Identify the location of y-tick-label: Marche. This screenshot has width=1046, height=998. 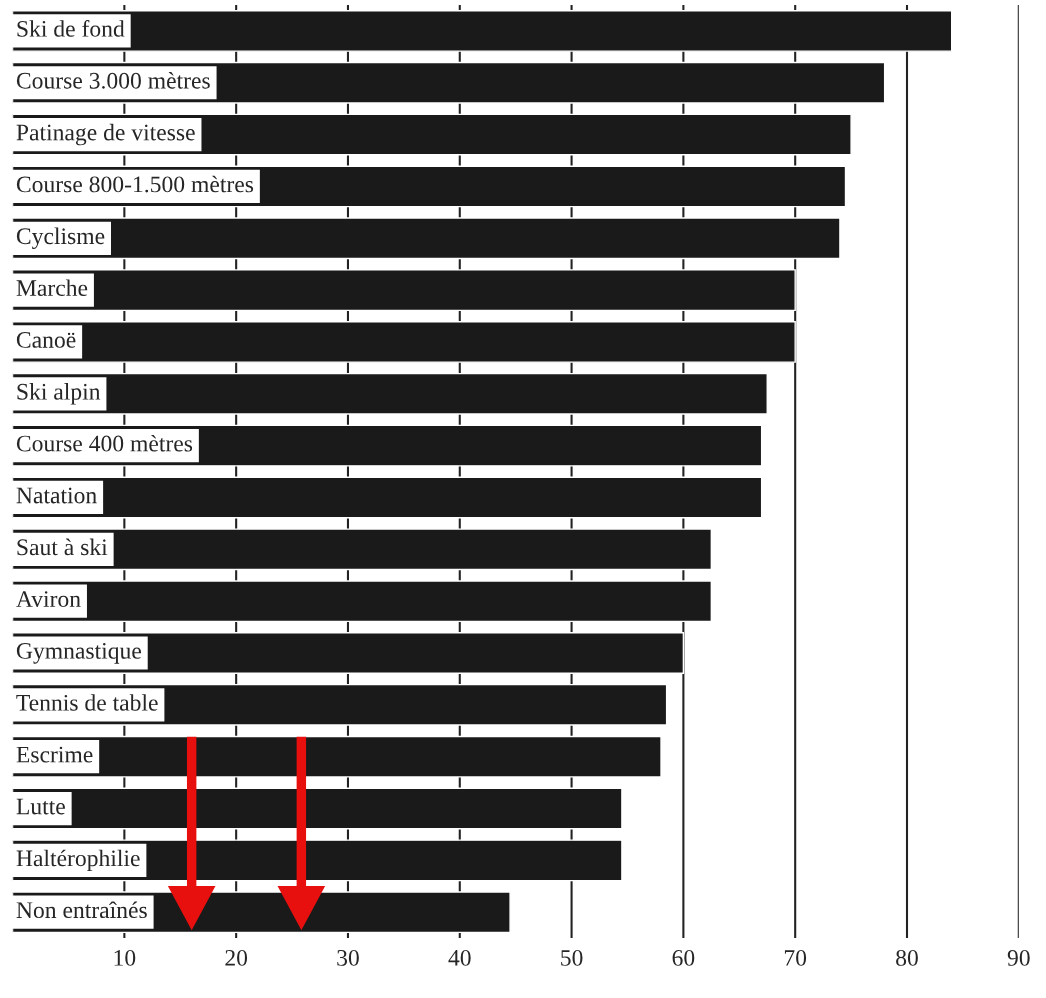
(52, 288).